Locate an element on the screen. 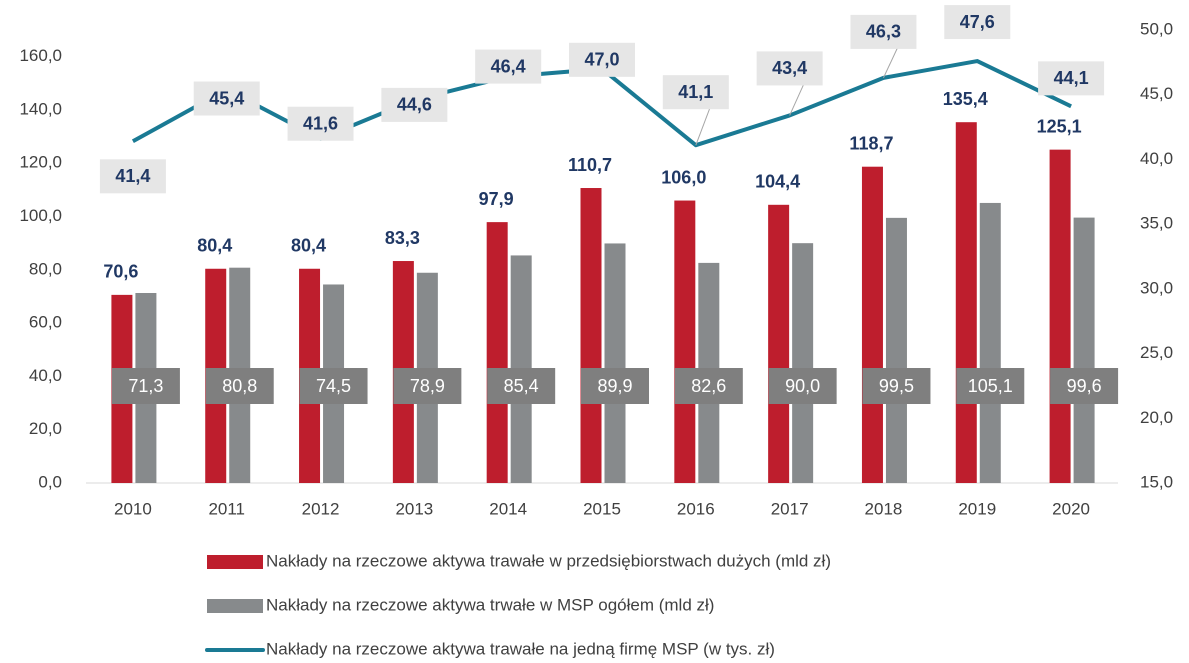 This screenshot has width=1189, height=663. y-tick-label: 20,0 is located at coordinates (45, 428).